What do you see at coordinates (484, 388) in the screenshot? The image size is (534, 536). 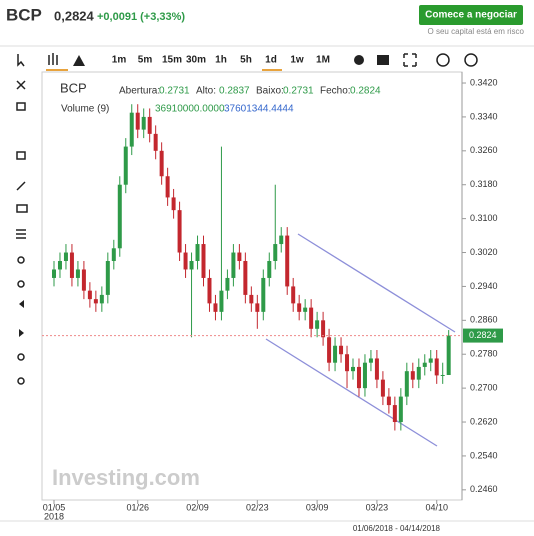 I see `y-tick-label: 0.2700` at bounding box center [484, 388].